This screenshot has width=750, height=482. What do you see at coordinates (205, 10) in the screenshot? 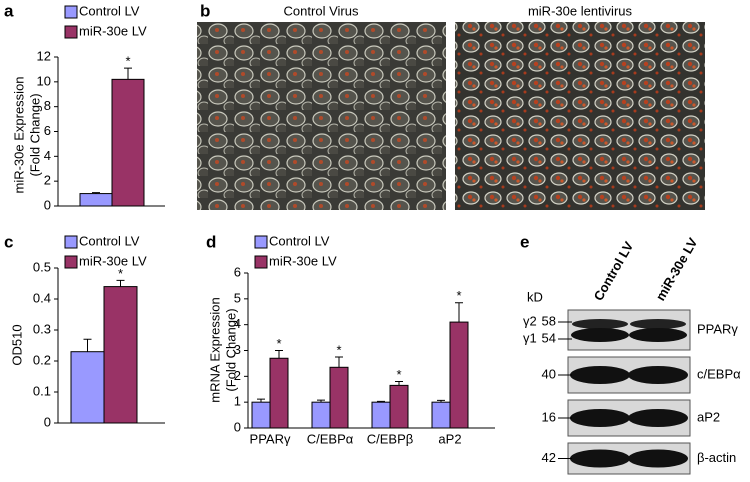
I see `panel-letter: b` at bounding box center [205, 10].